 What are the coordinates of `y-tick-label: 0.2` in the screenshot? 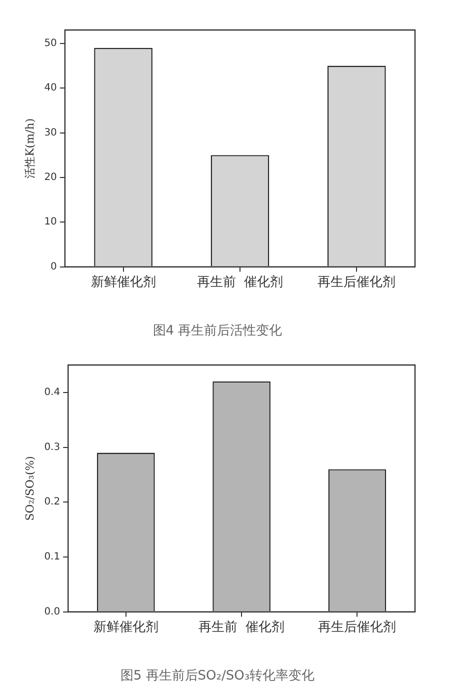 It's located at (52, 502).